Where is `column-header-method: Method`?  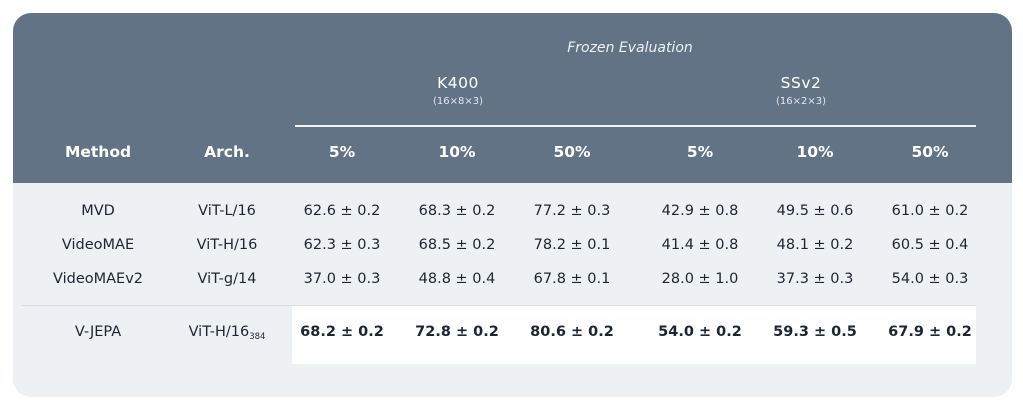
column-header-method: Method is located at coordinates (98, 152).